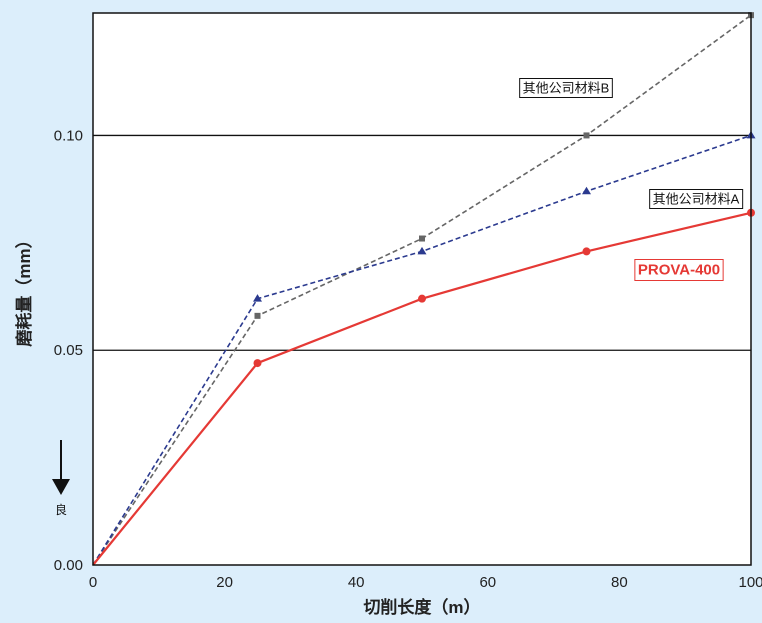  What do you see at coordinates (487, 582) in the screenshot?
I see `x-tick-label: 60` at bounding box center [487, 582].